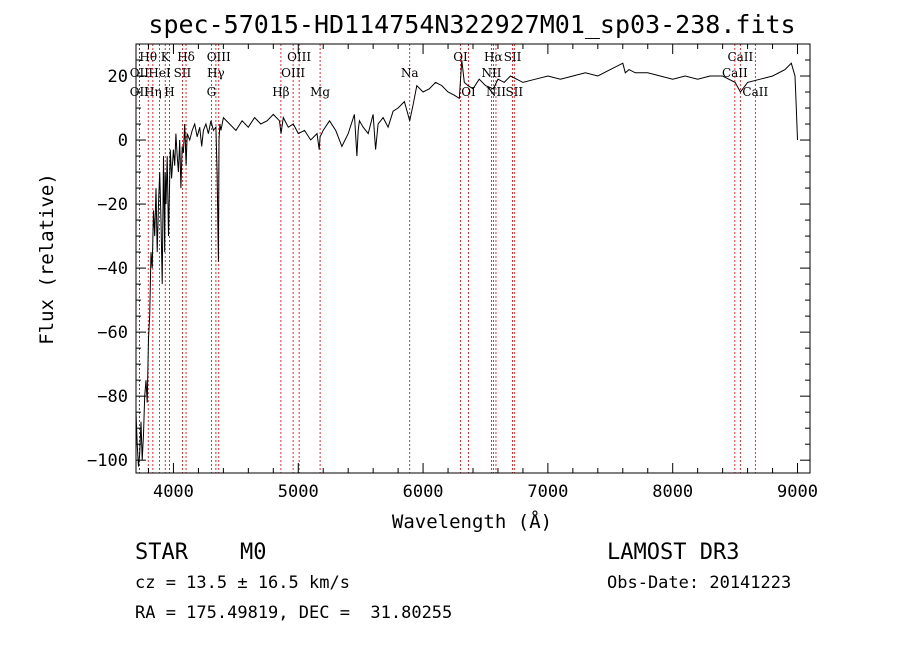 This screenshot has width=900, height=649. I want to click on ra-dec: RA = 175.49819, DEC = 31.80255, so click(294, 613).